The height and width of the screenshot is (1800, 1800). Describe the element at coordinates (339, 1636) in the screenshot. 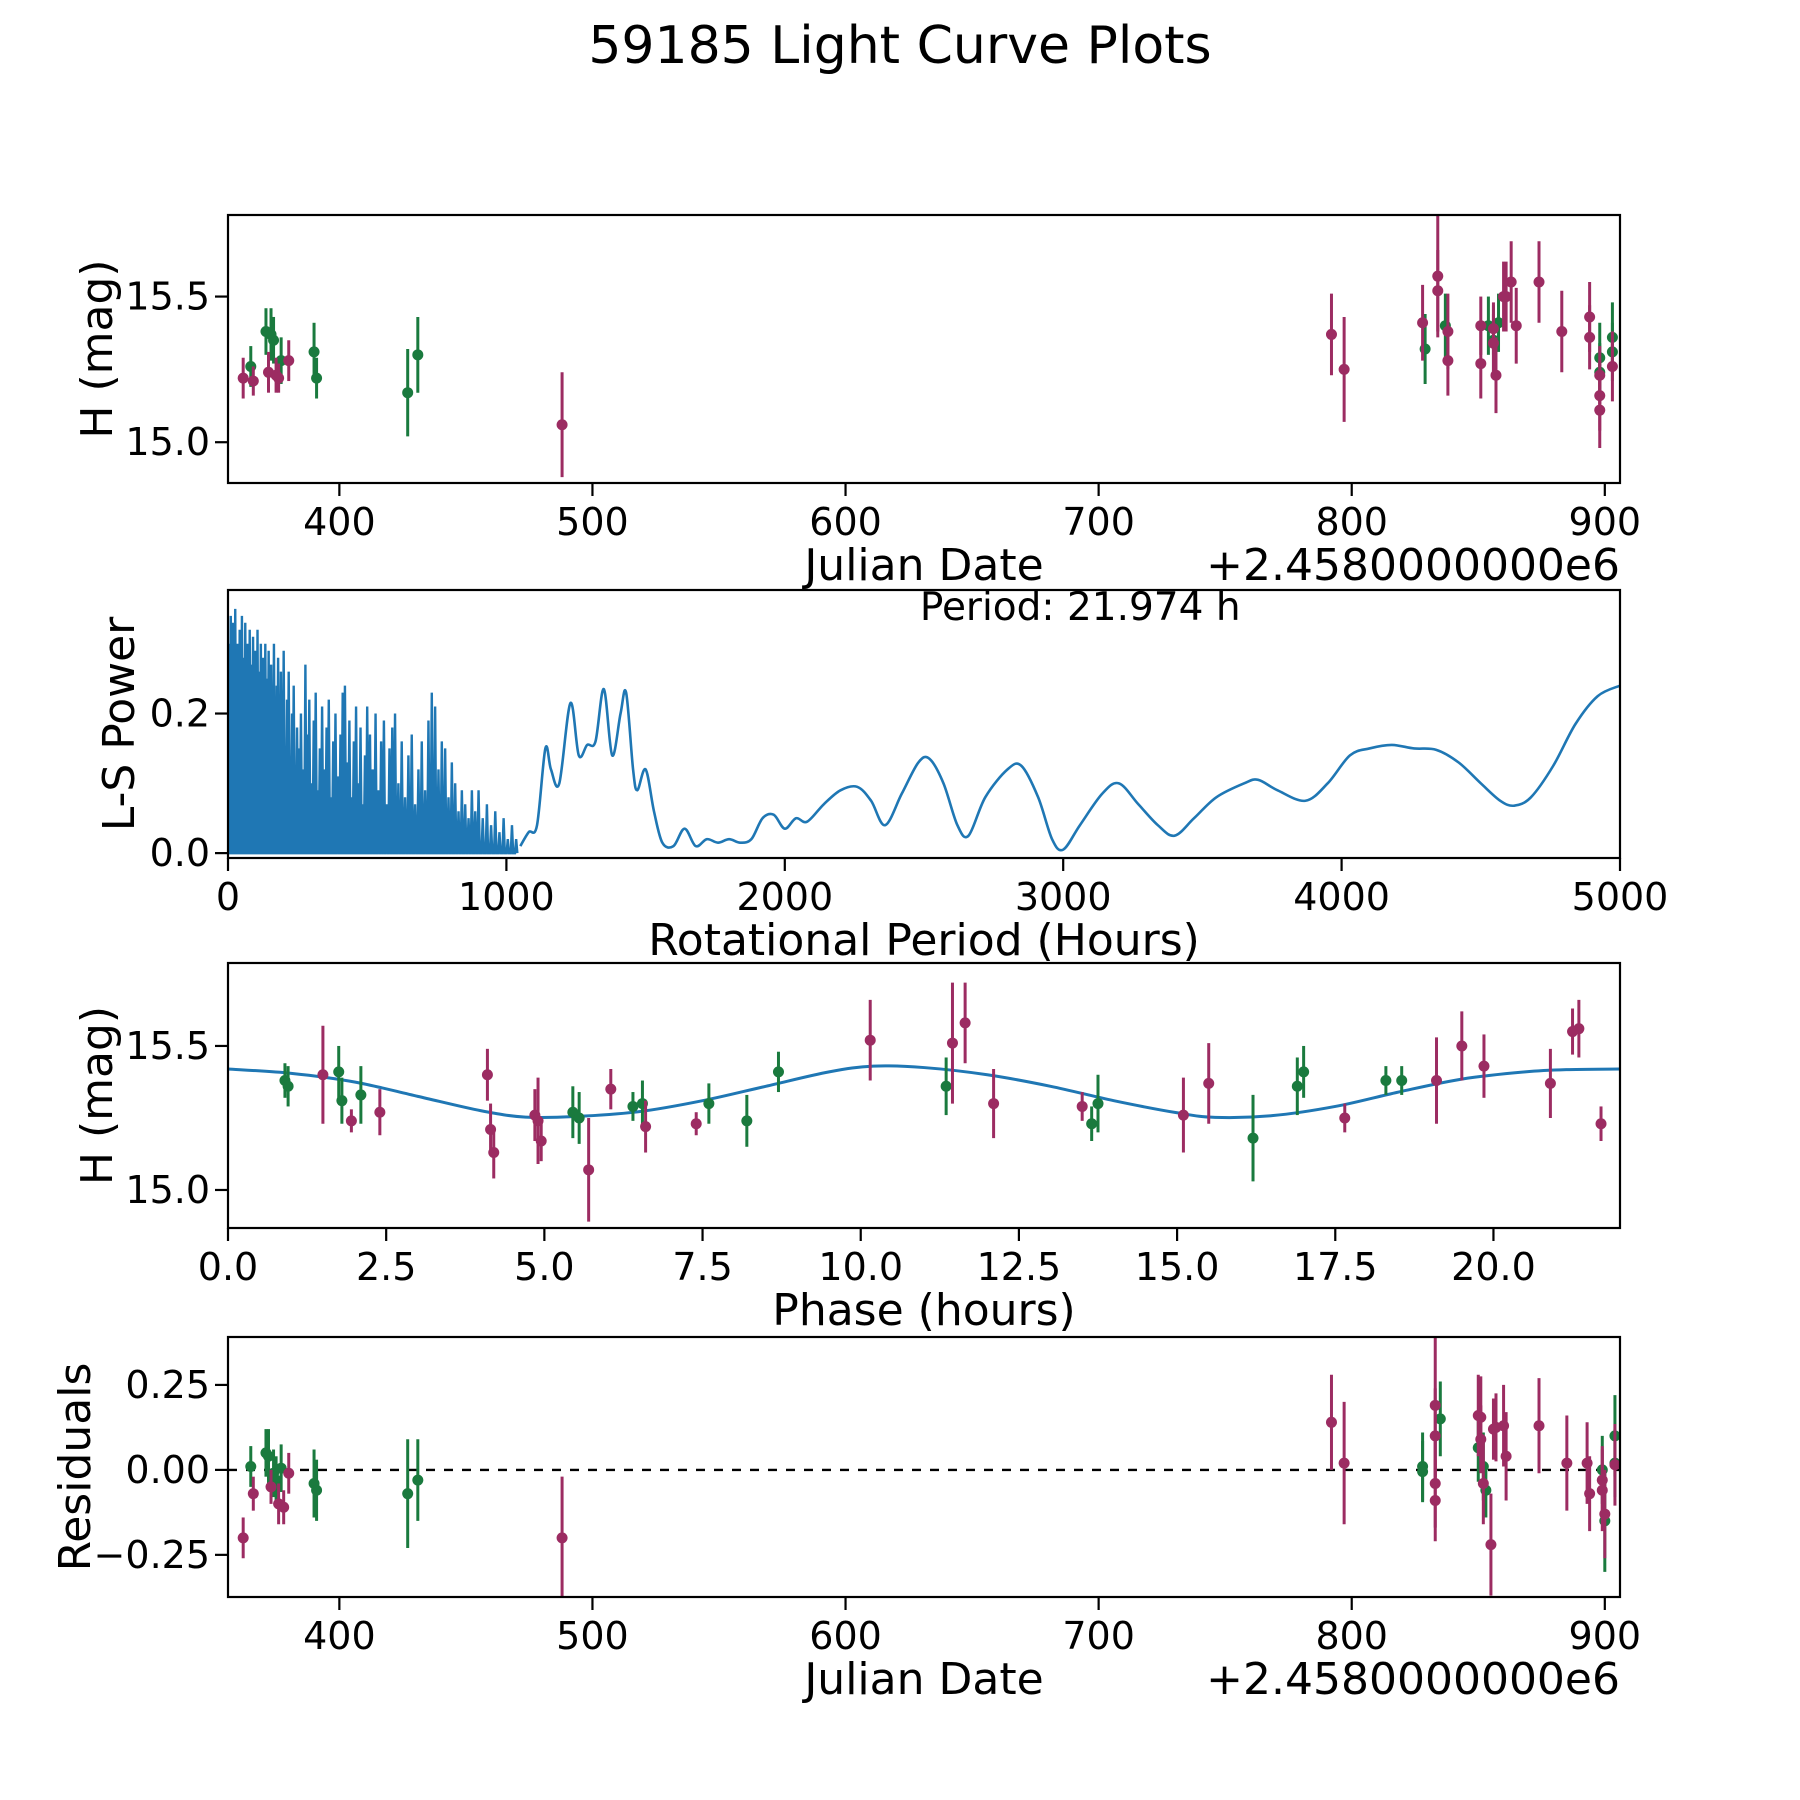

I see `x-tick-label: 400` at that location.